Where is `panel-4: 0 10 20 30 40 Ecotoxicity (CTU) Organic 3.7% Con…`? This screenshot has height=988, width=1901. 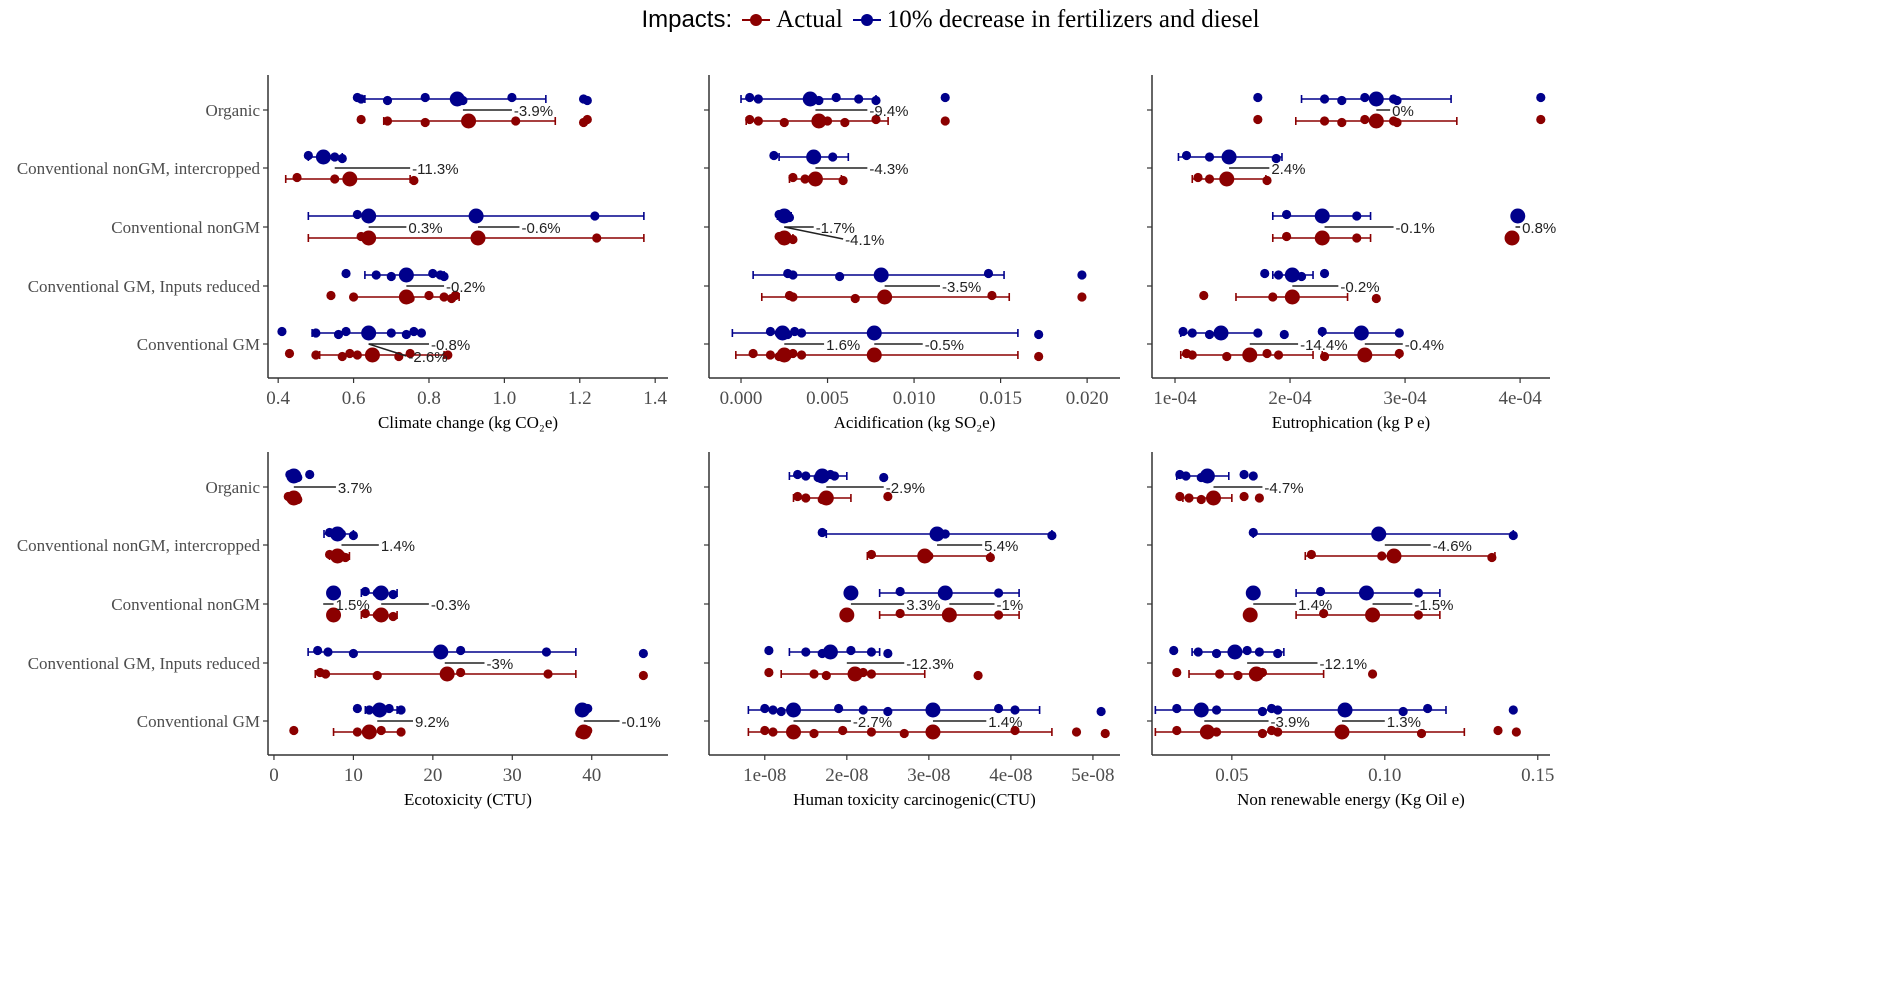 panel-4: 0 10 20 30 40 Ecotoxicity (CTU) Organic 3.7% Con… is located at coordinates (342, 630).